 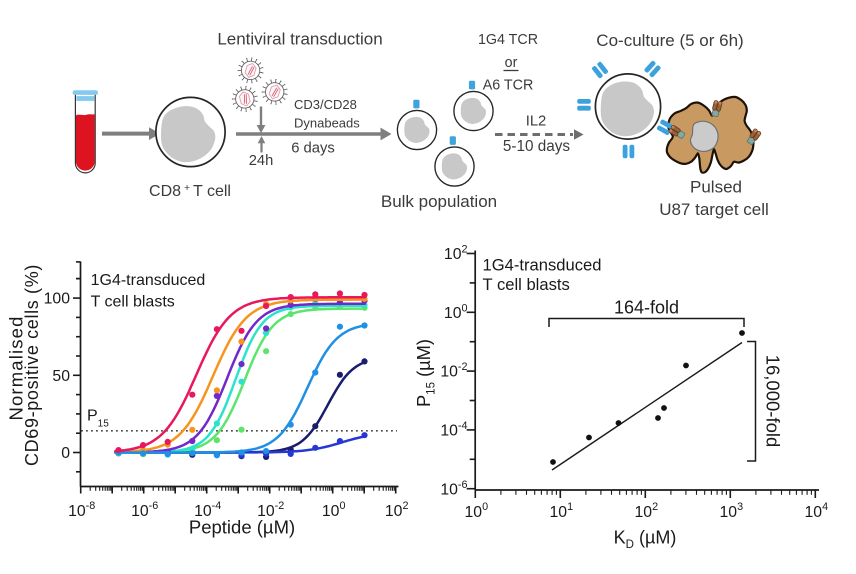 I want to click on svg-text: A6 TCR, so click(x=508, y=86).